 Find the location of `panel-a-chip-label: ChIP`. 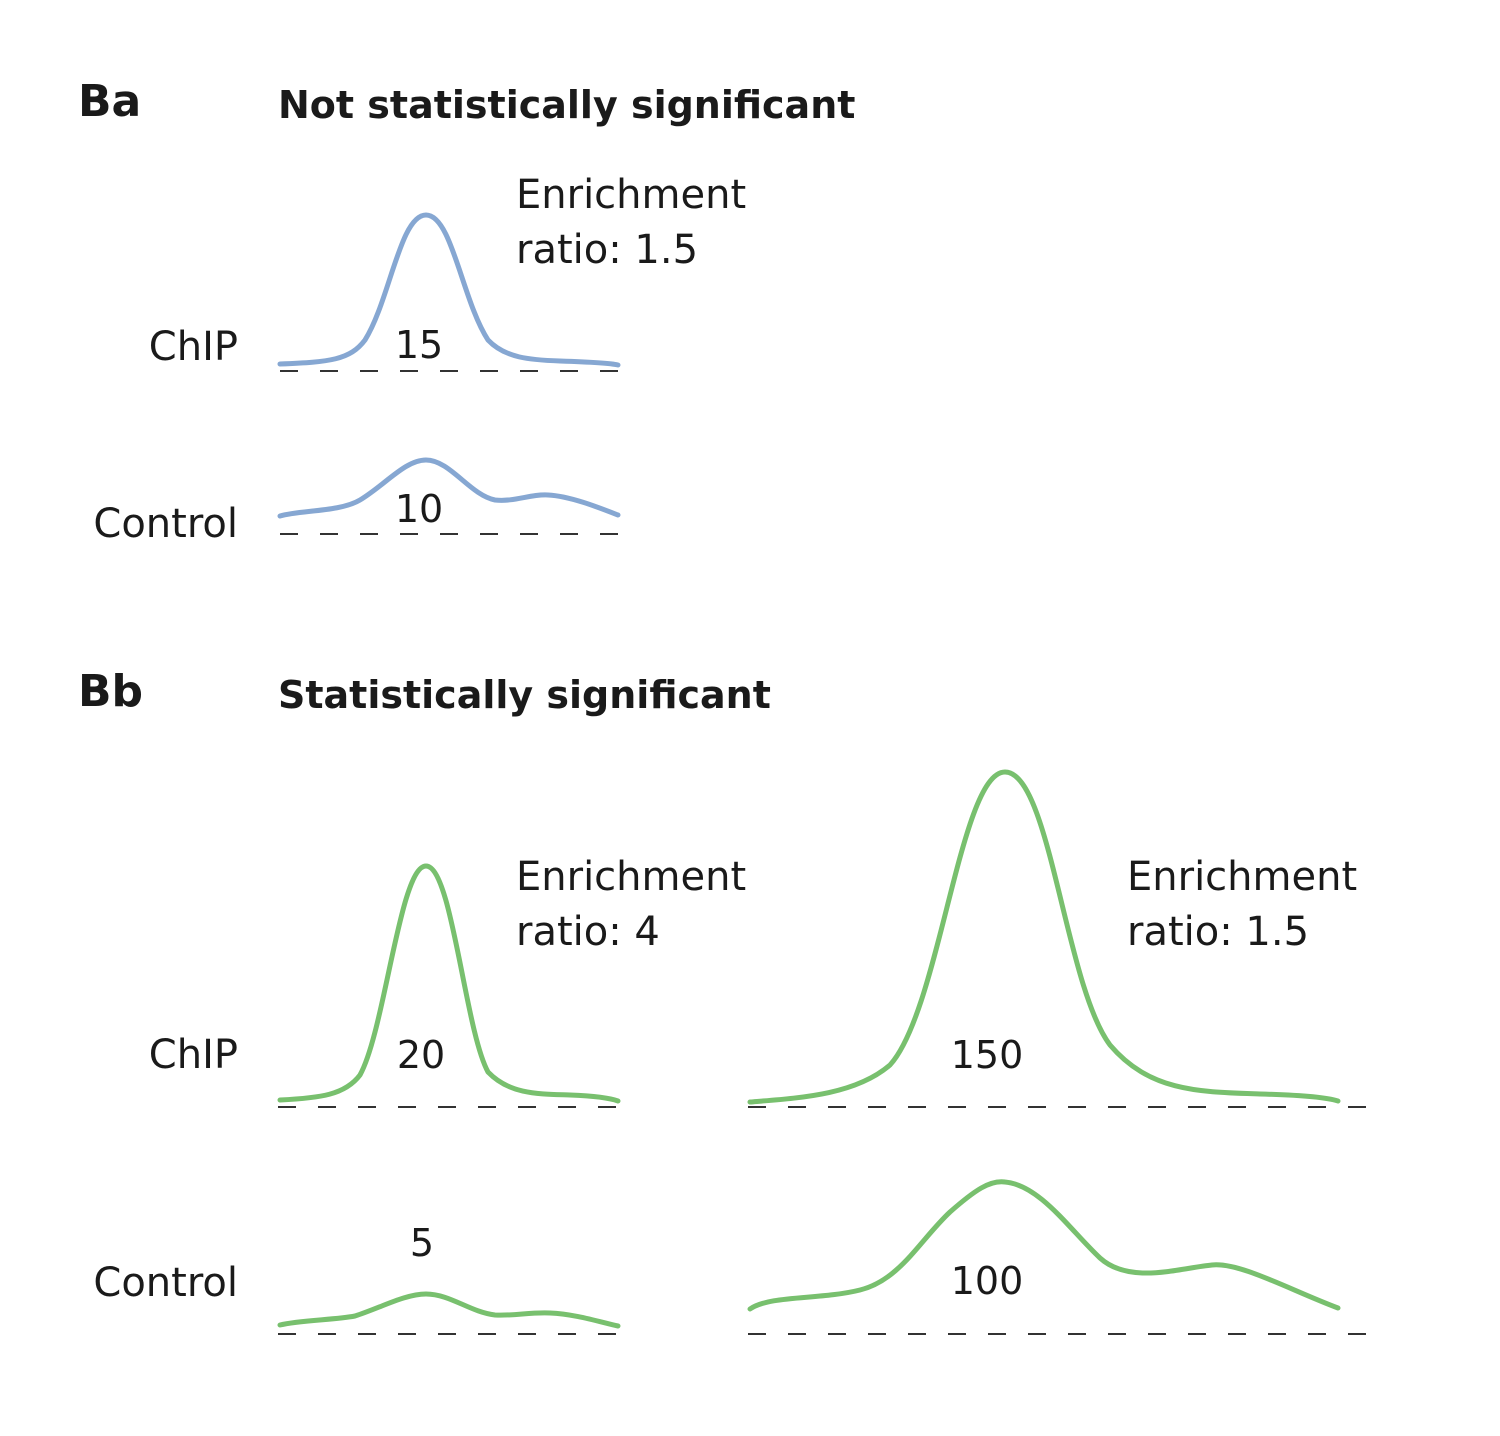

panel-a-chip-label: ChIP is located at coordinates (193, 347).